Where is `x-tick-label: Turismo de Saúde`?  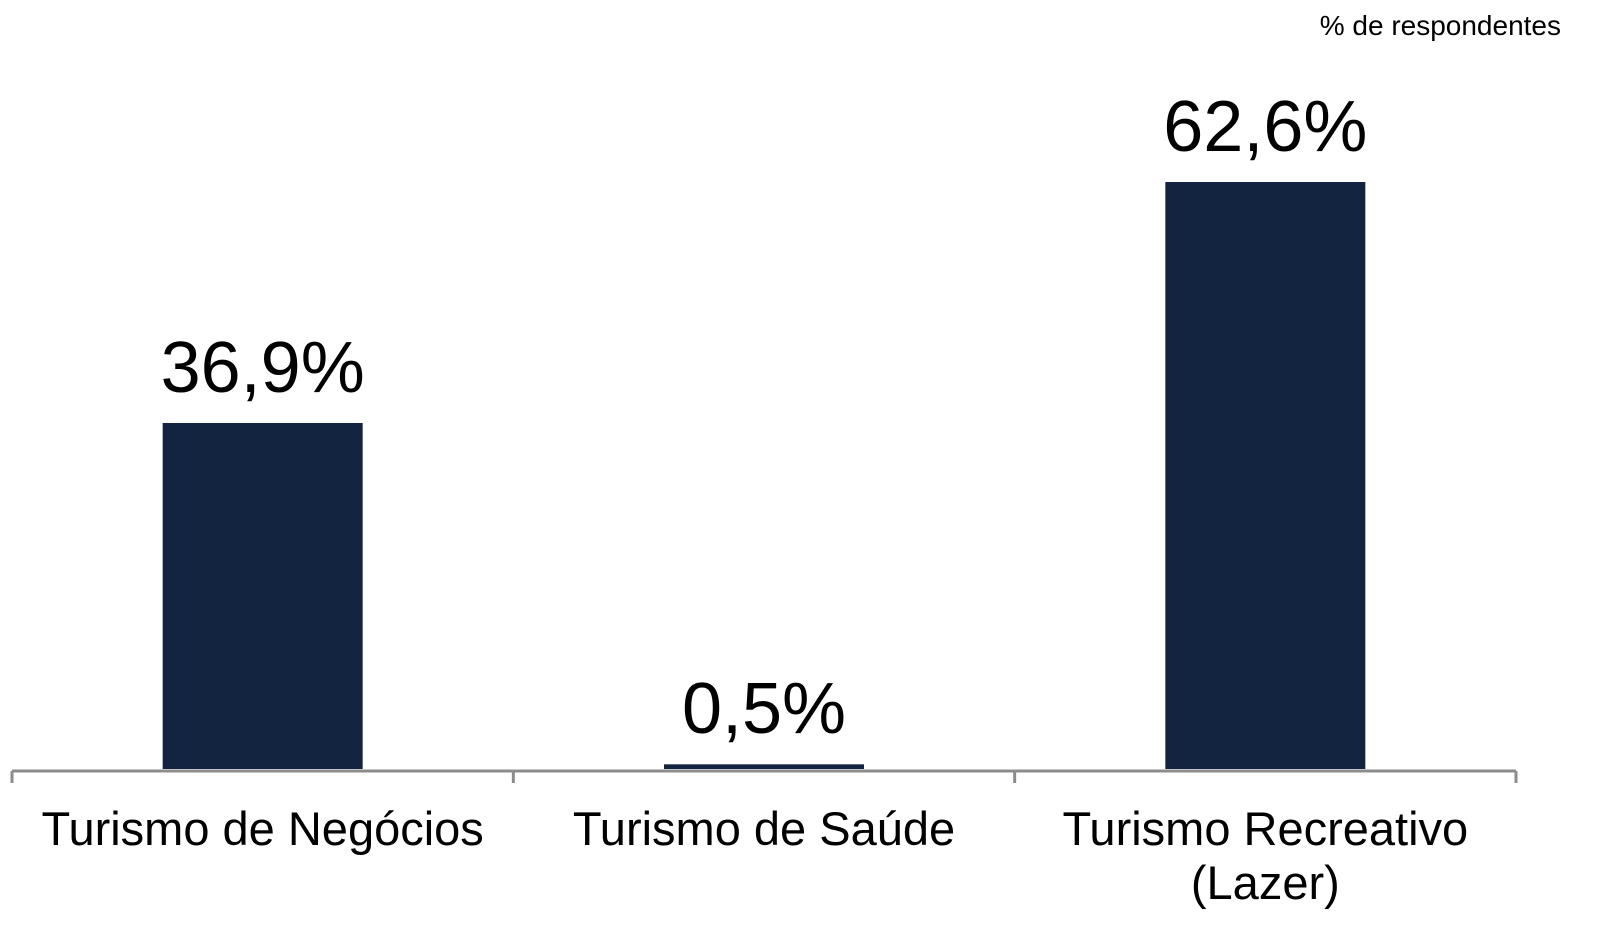
x-tick-label: Turismo de Saúde is located at coordinates (764, 828).